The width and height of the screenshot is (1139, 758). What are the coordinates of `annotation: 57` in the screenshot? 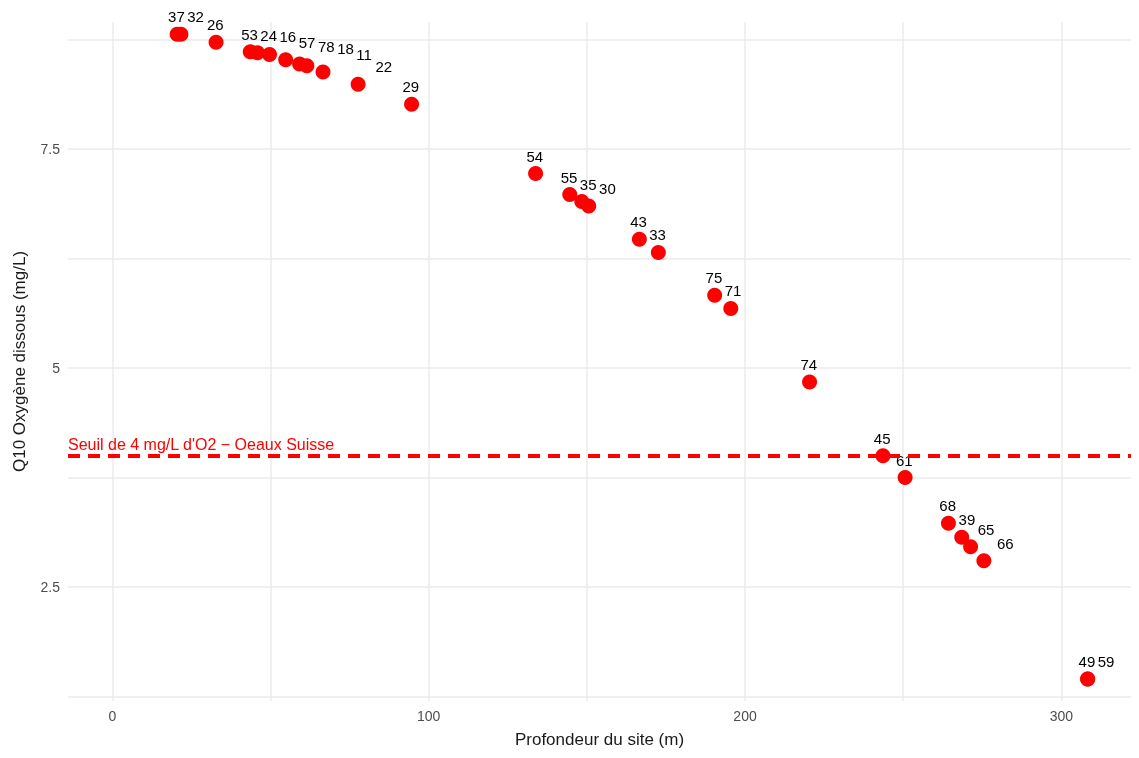 It's located at (307, 42).